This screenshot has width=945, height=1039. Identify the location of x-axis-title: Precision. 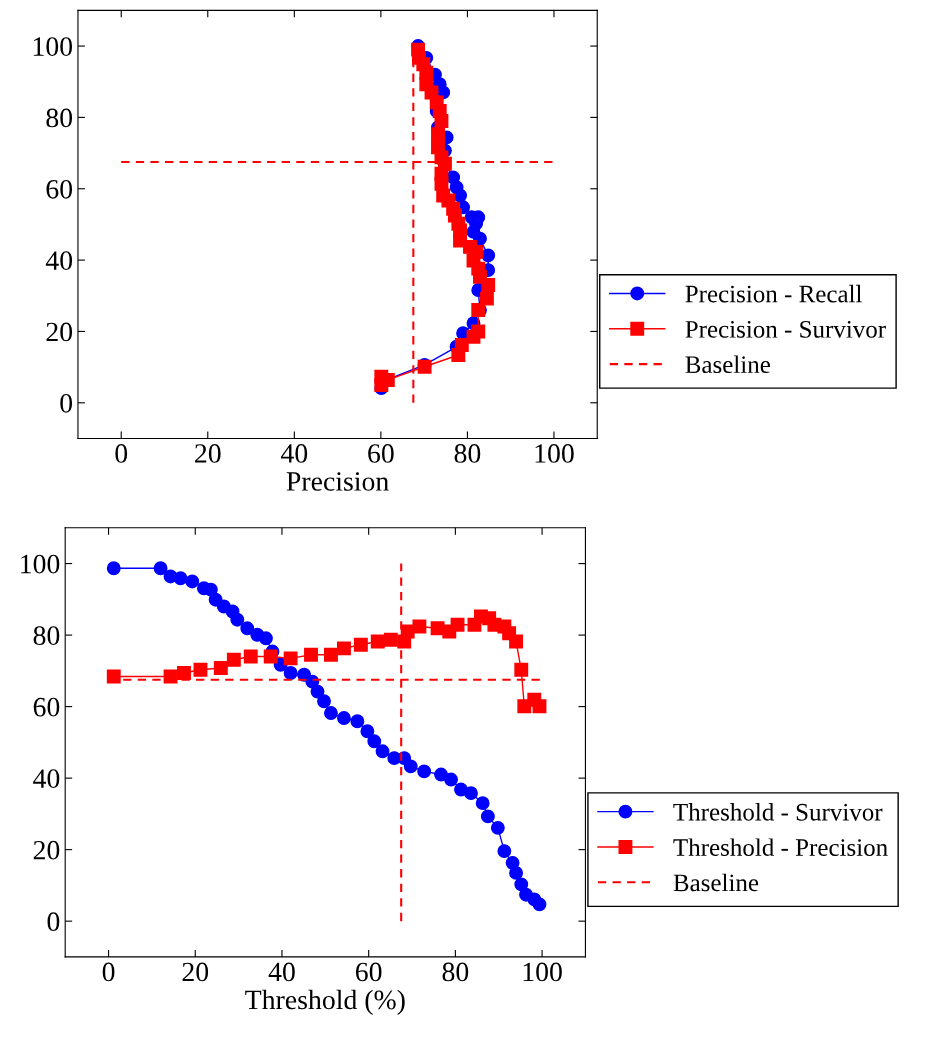
(337, 481).